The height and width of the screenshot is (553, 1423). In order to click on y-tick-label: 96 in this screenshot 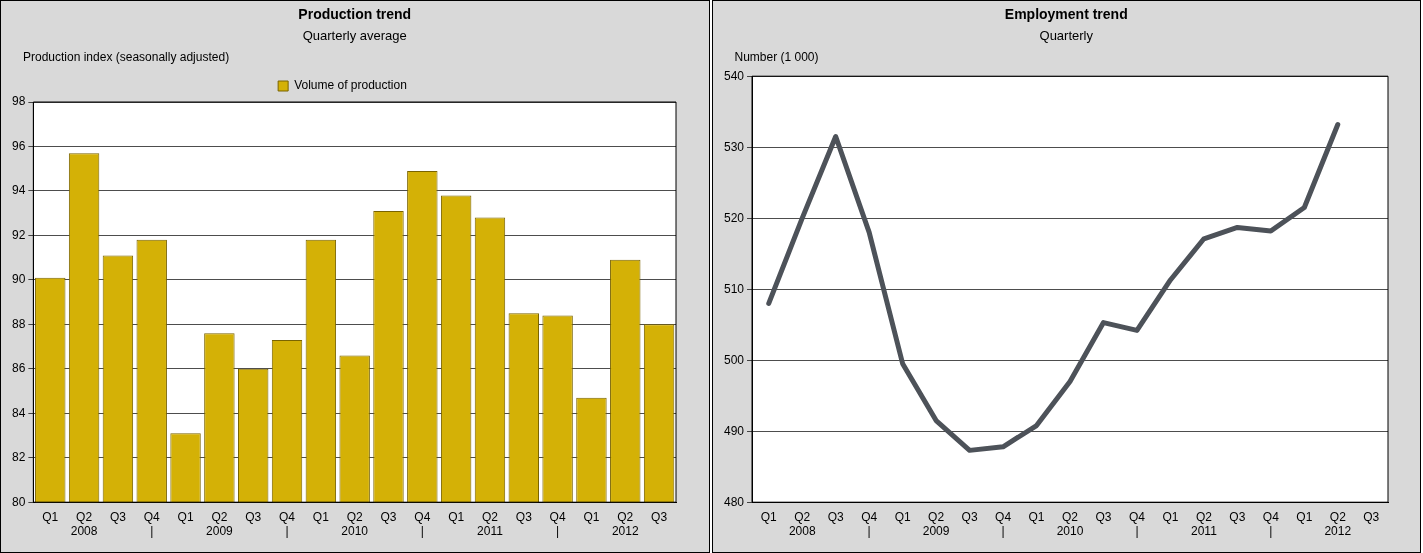, I will do `click(18, 145)`.